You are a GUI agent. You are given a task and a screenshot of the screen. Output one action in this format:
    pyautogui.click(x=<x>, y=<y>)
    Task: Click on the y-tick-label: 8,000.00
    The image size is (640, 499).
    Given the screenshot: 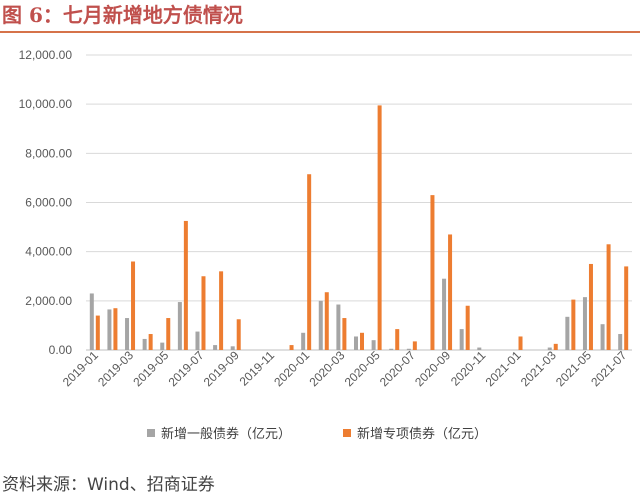 What is the action you would take?
    pyautogui.click(x=48, y=153)
    